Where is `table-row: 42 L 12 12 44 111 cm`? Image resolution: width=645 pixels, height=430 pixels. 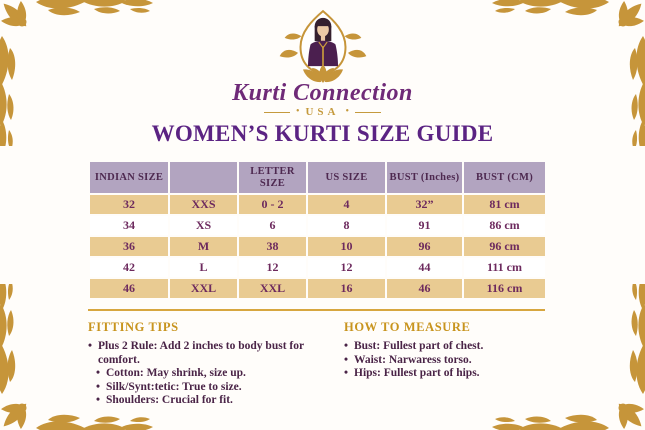
table-row: 42 L 12 12 44 111 cm is located at coordinates (317, 267).